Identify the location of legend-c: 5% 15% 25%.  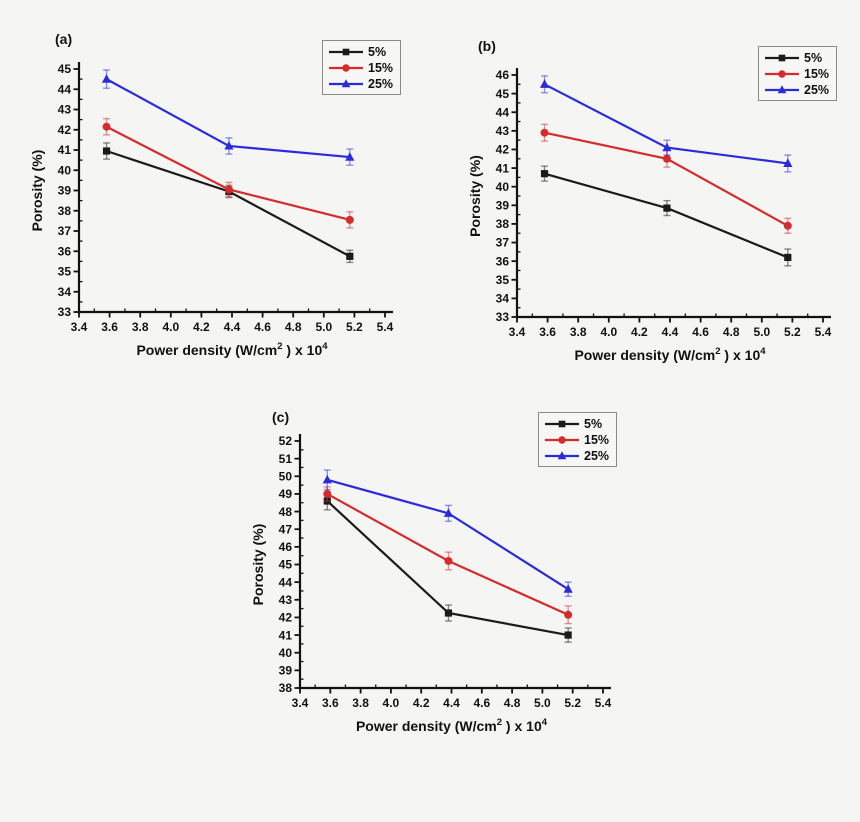
(578, 439).